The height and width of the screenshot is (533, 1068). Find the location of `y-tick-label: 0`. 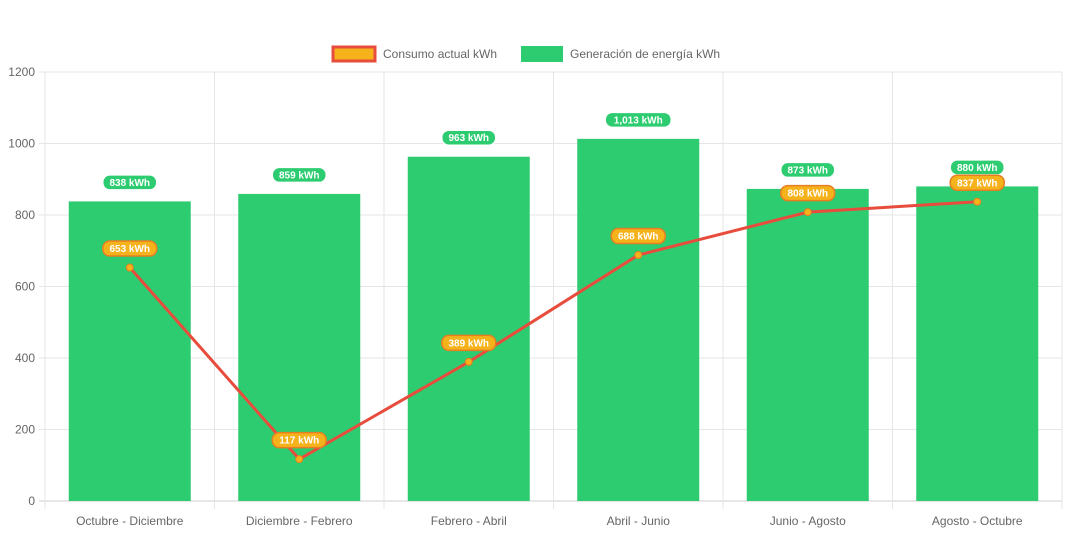

y-tick-label: 0 is located at coordinates (31, 501).